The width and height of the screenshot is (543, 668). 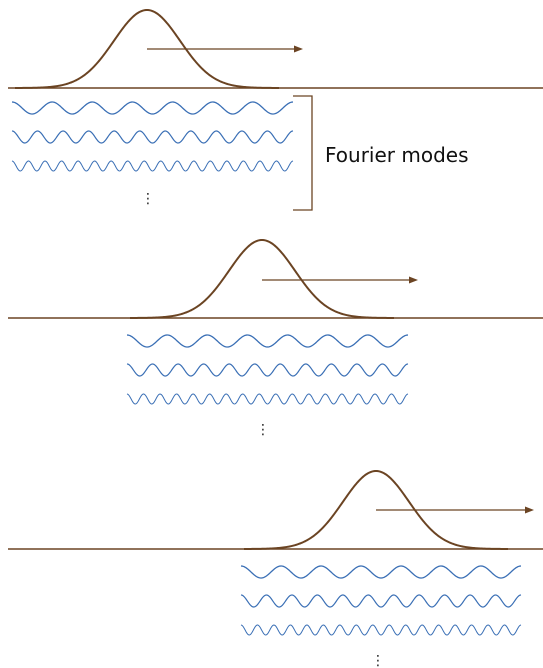 What do you see at coordinates (303, 153) in the screenshot?
I see `fourier-modes-bracket` at bounding box center [303, 153].